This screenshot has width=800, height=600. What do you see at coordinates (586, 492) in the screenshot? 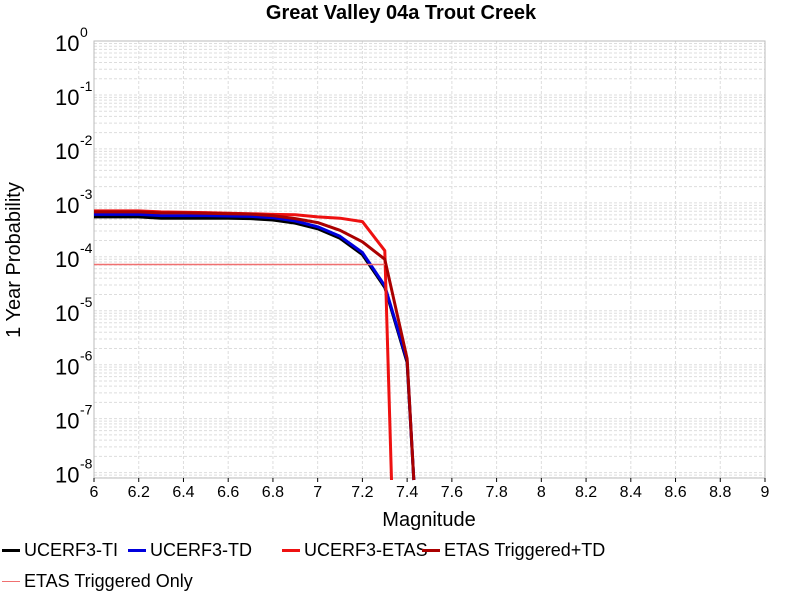
I see `x-tick-label: 8.2` at bounding box center [586, 492].